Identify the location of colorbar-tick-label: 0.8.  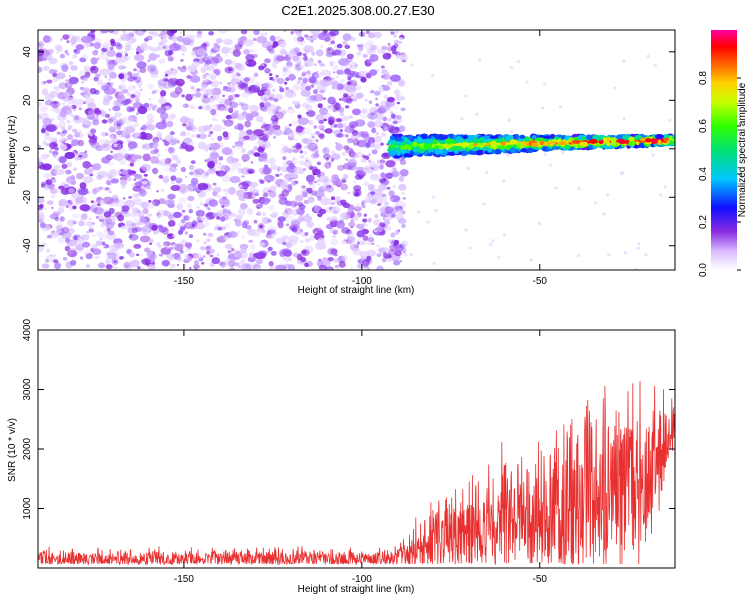
(703, 78).